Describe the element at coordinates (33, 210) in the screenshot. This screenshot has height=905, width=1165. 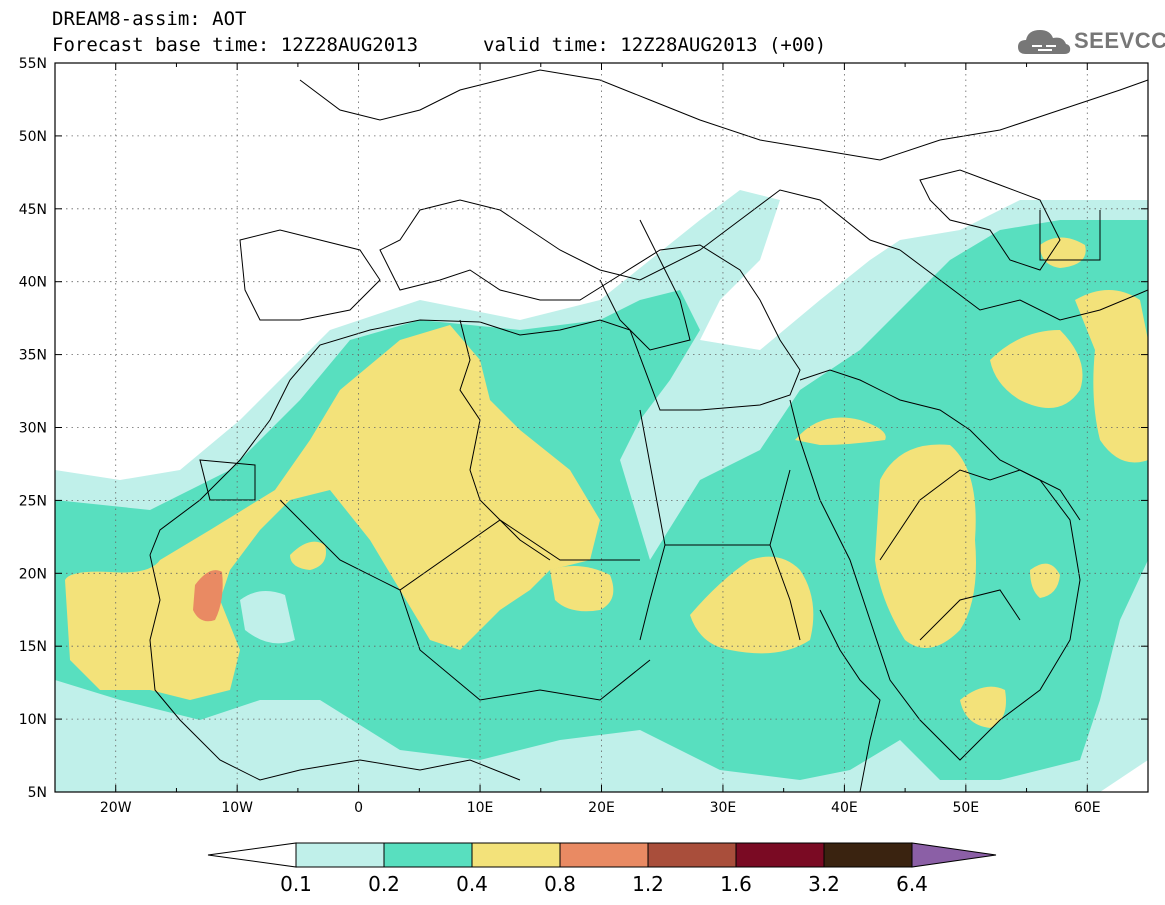
I see `lat-label: 45N` at that location.